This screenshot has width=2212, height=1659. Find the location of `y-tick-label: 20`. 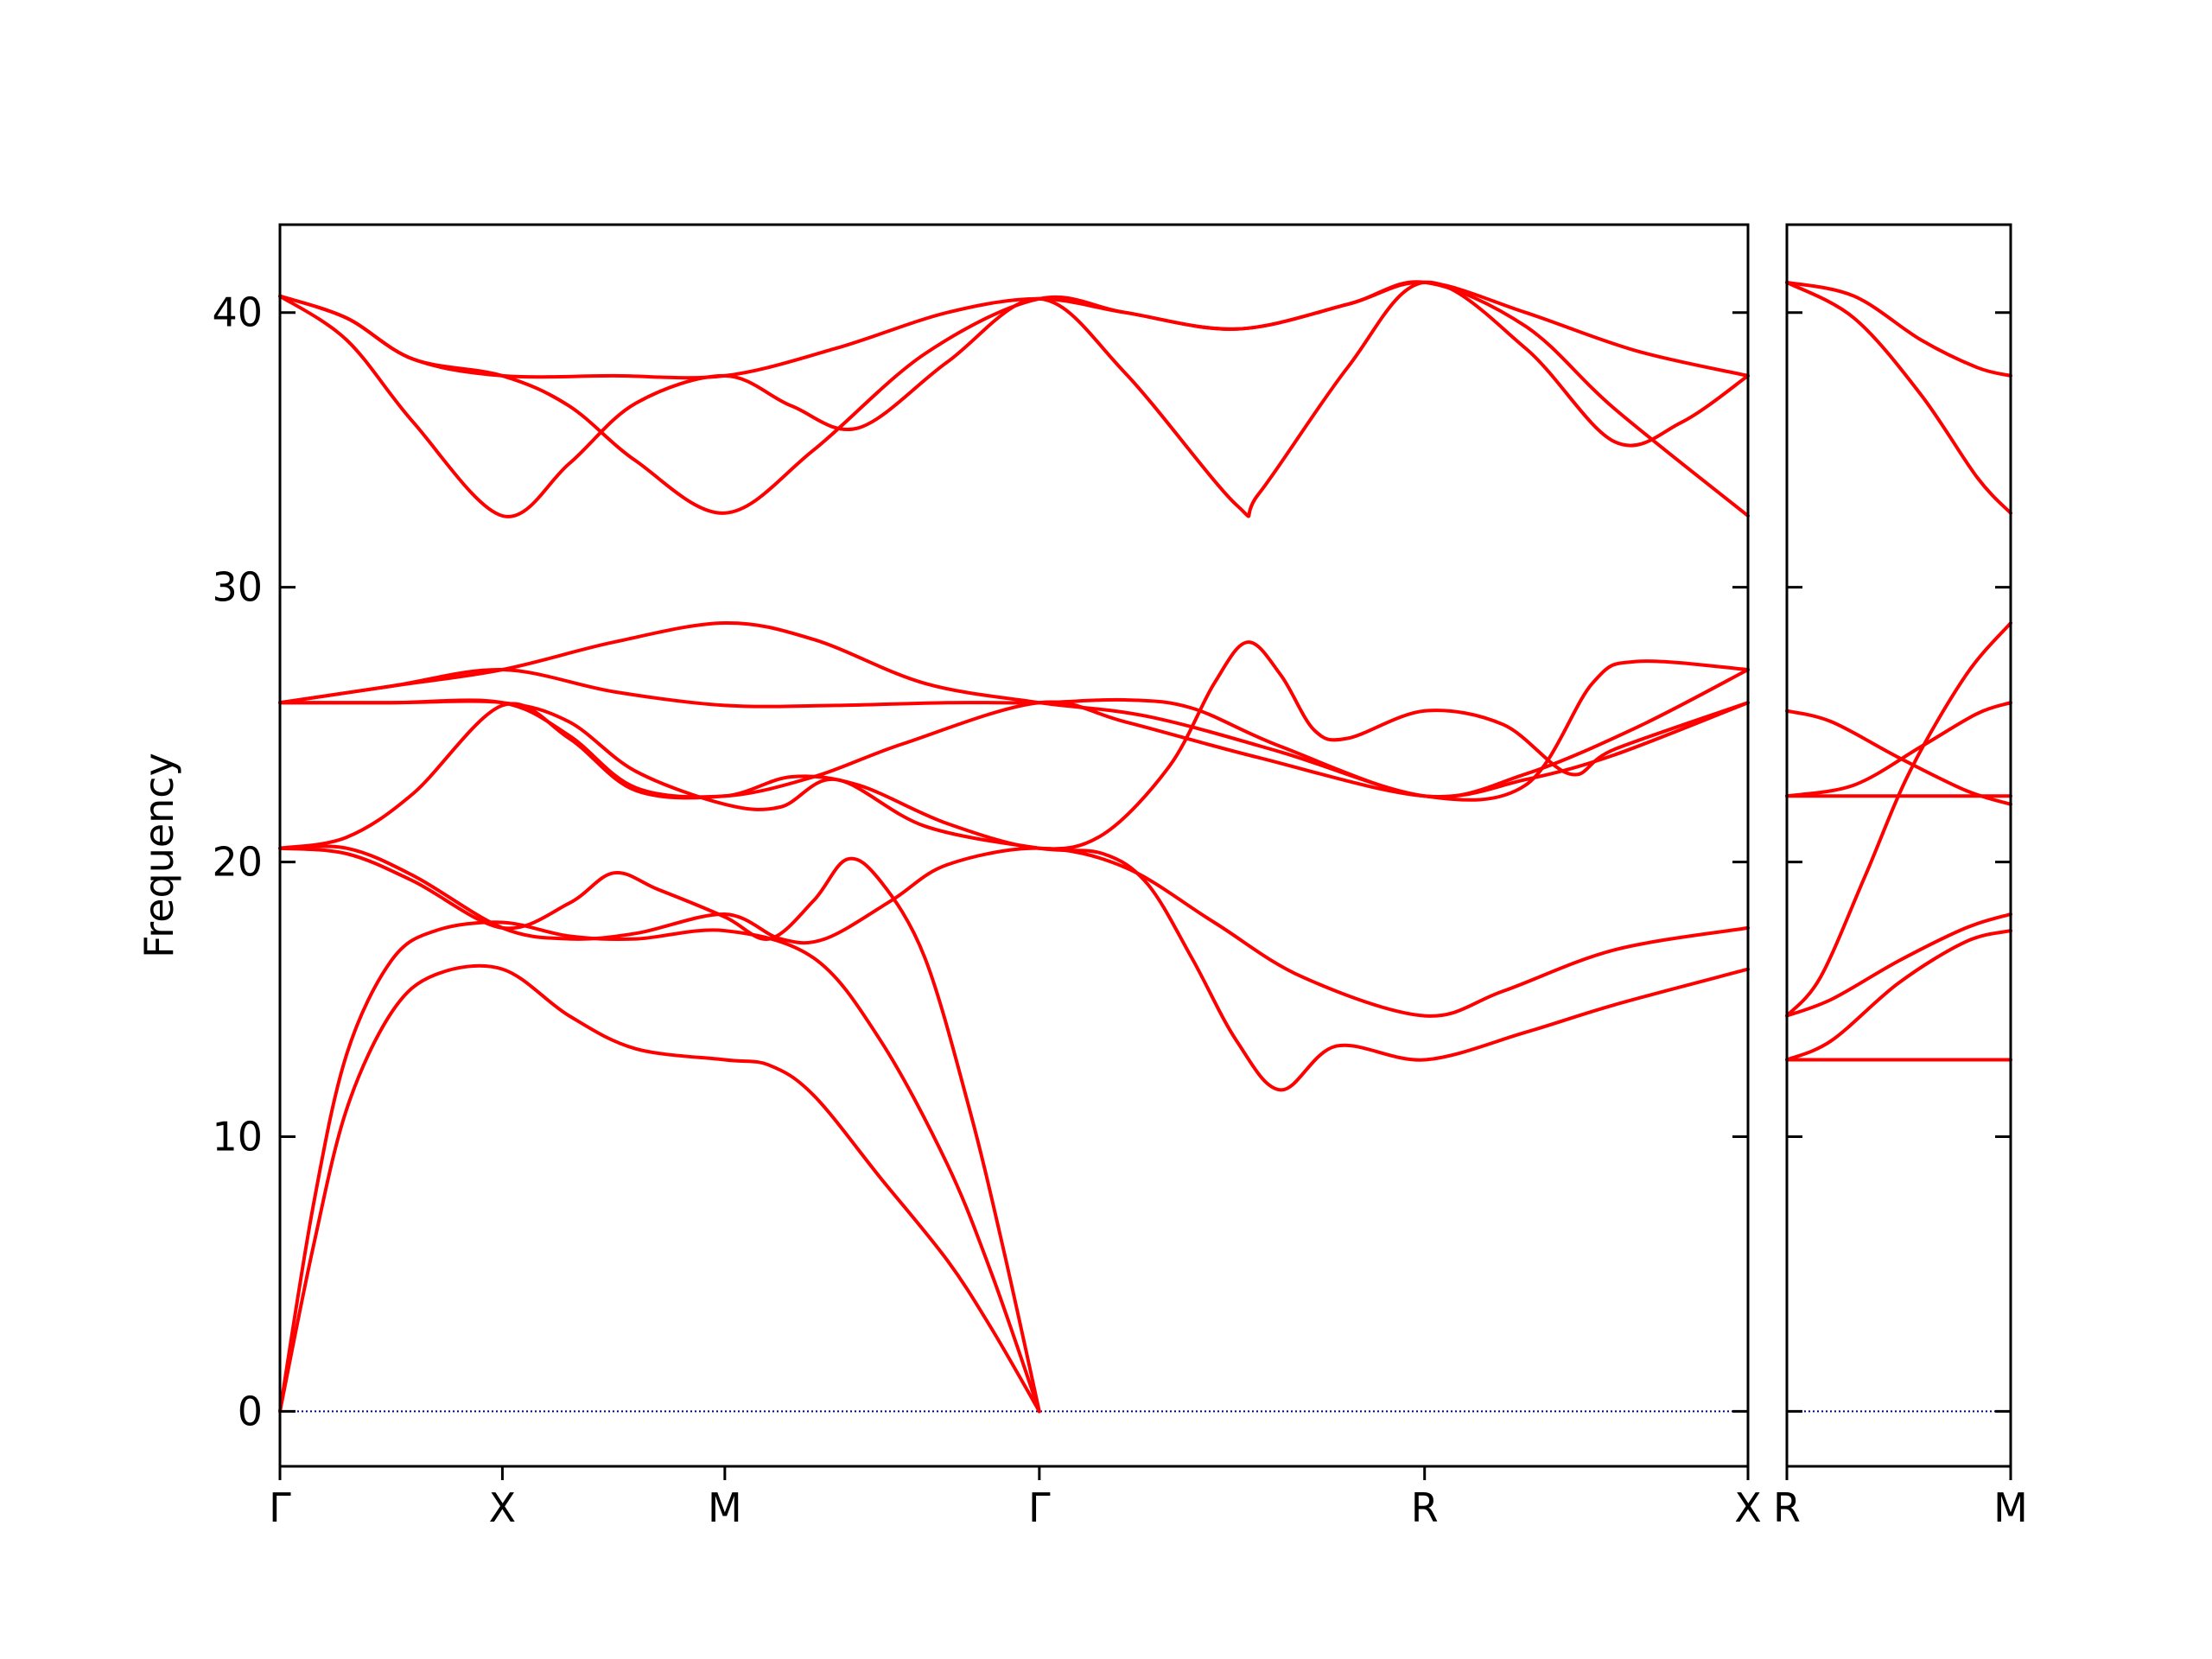

y-tick-label: 20 is located at coordinates (237, 862).